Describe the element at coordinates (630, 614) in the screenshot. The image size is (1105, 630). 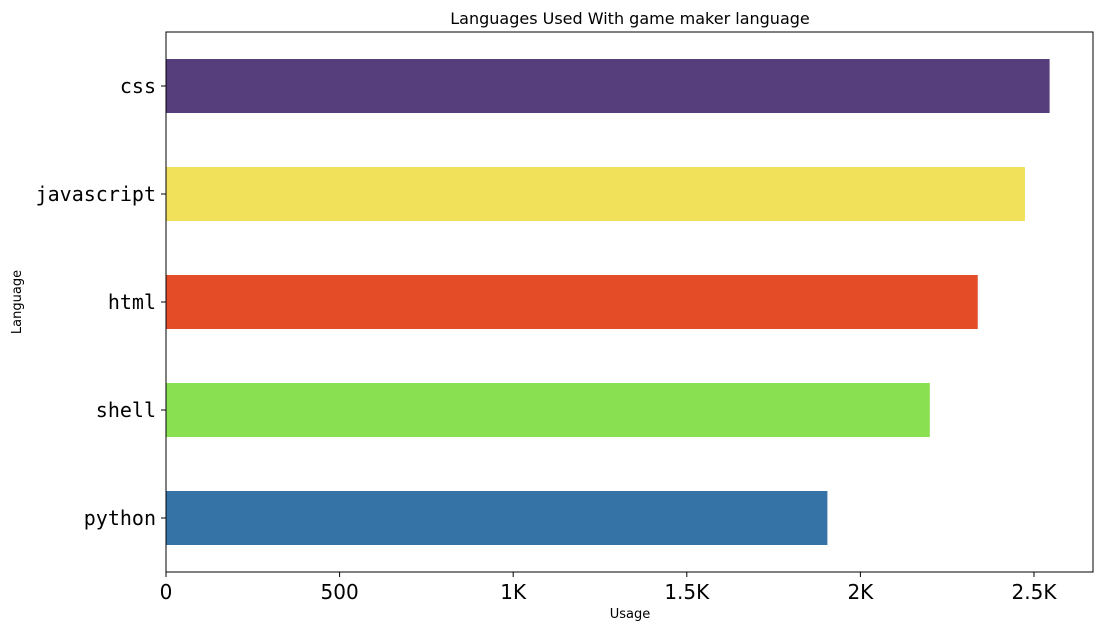
I see `x-axis-title: Usage` at that location.